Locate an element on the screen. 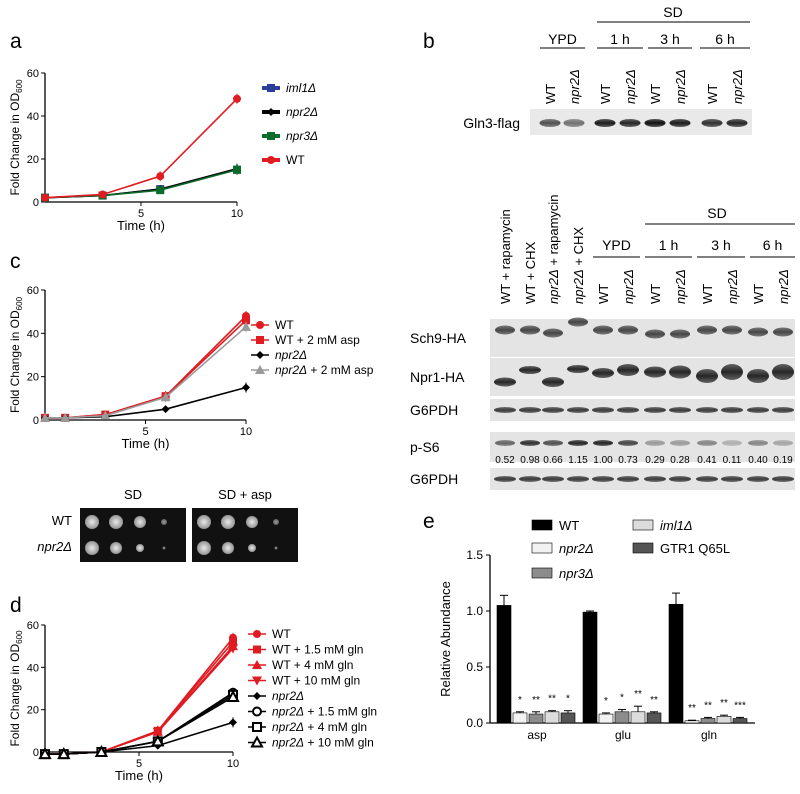 This screenshot has height=794, width=800. category-label: glu is located at coordinates (623, 735).